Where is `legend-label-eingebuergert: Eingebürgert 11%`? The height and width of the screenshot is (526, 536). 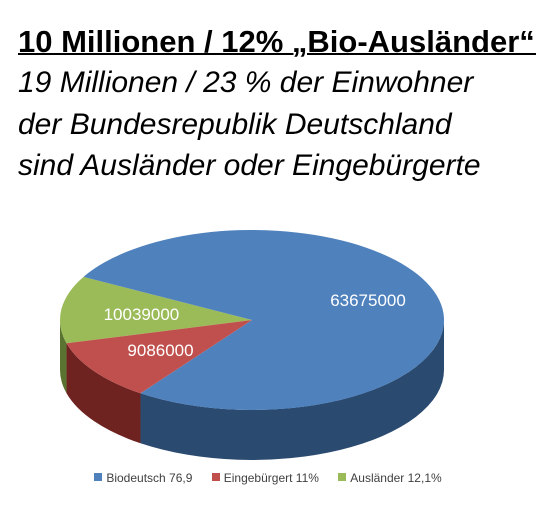 legend-label-eingebuergert: Eingebürgert 11% is located at coordinates (271, 477).